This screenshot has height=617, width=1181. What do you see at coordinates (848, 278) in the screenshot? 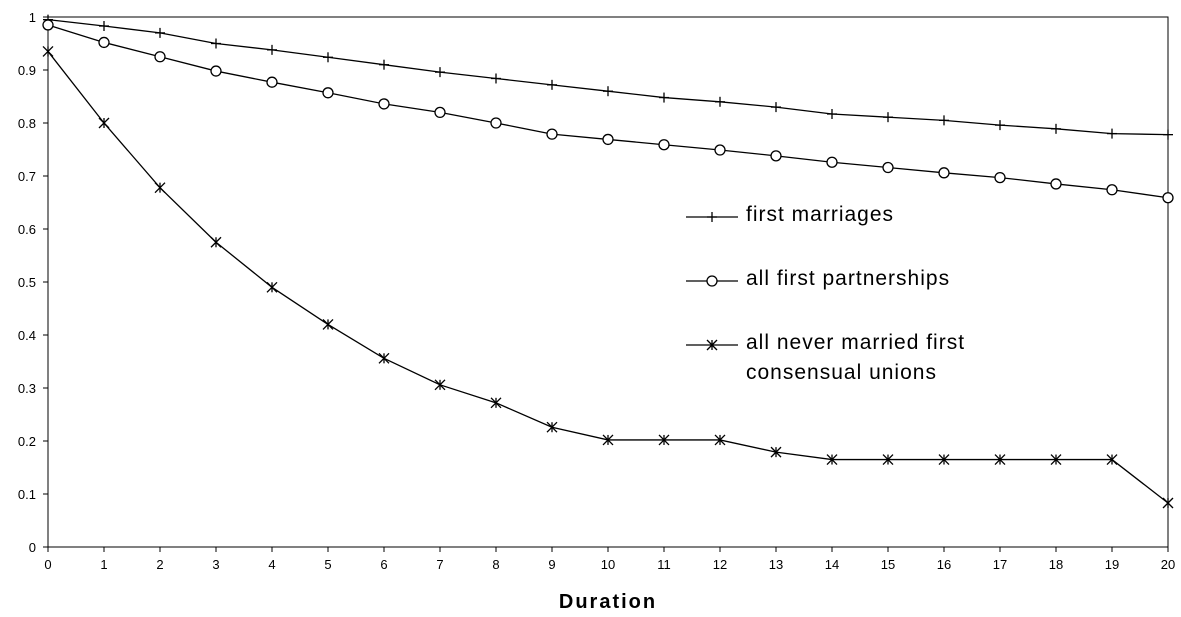
I see `legend-label: all first partnerships` at bounding box center [848, 278].